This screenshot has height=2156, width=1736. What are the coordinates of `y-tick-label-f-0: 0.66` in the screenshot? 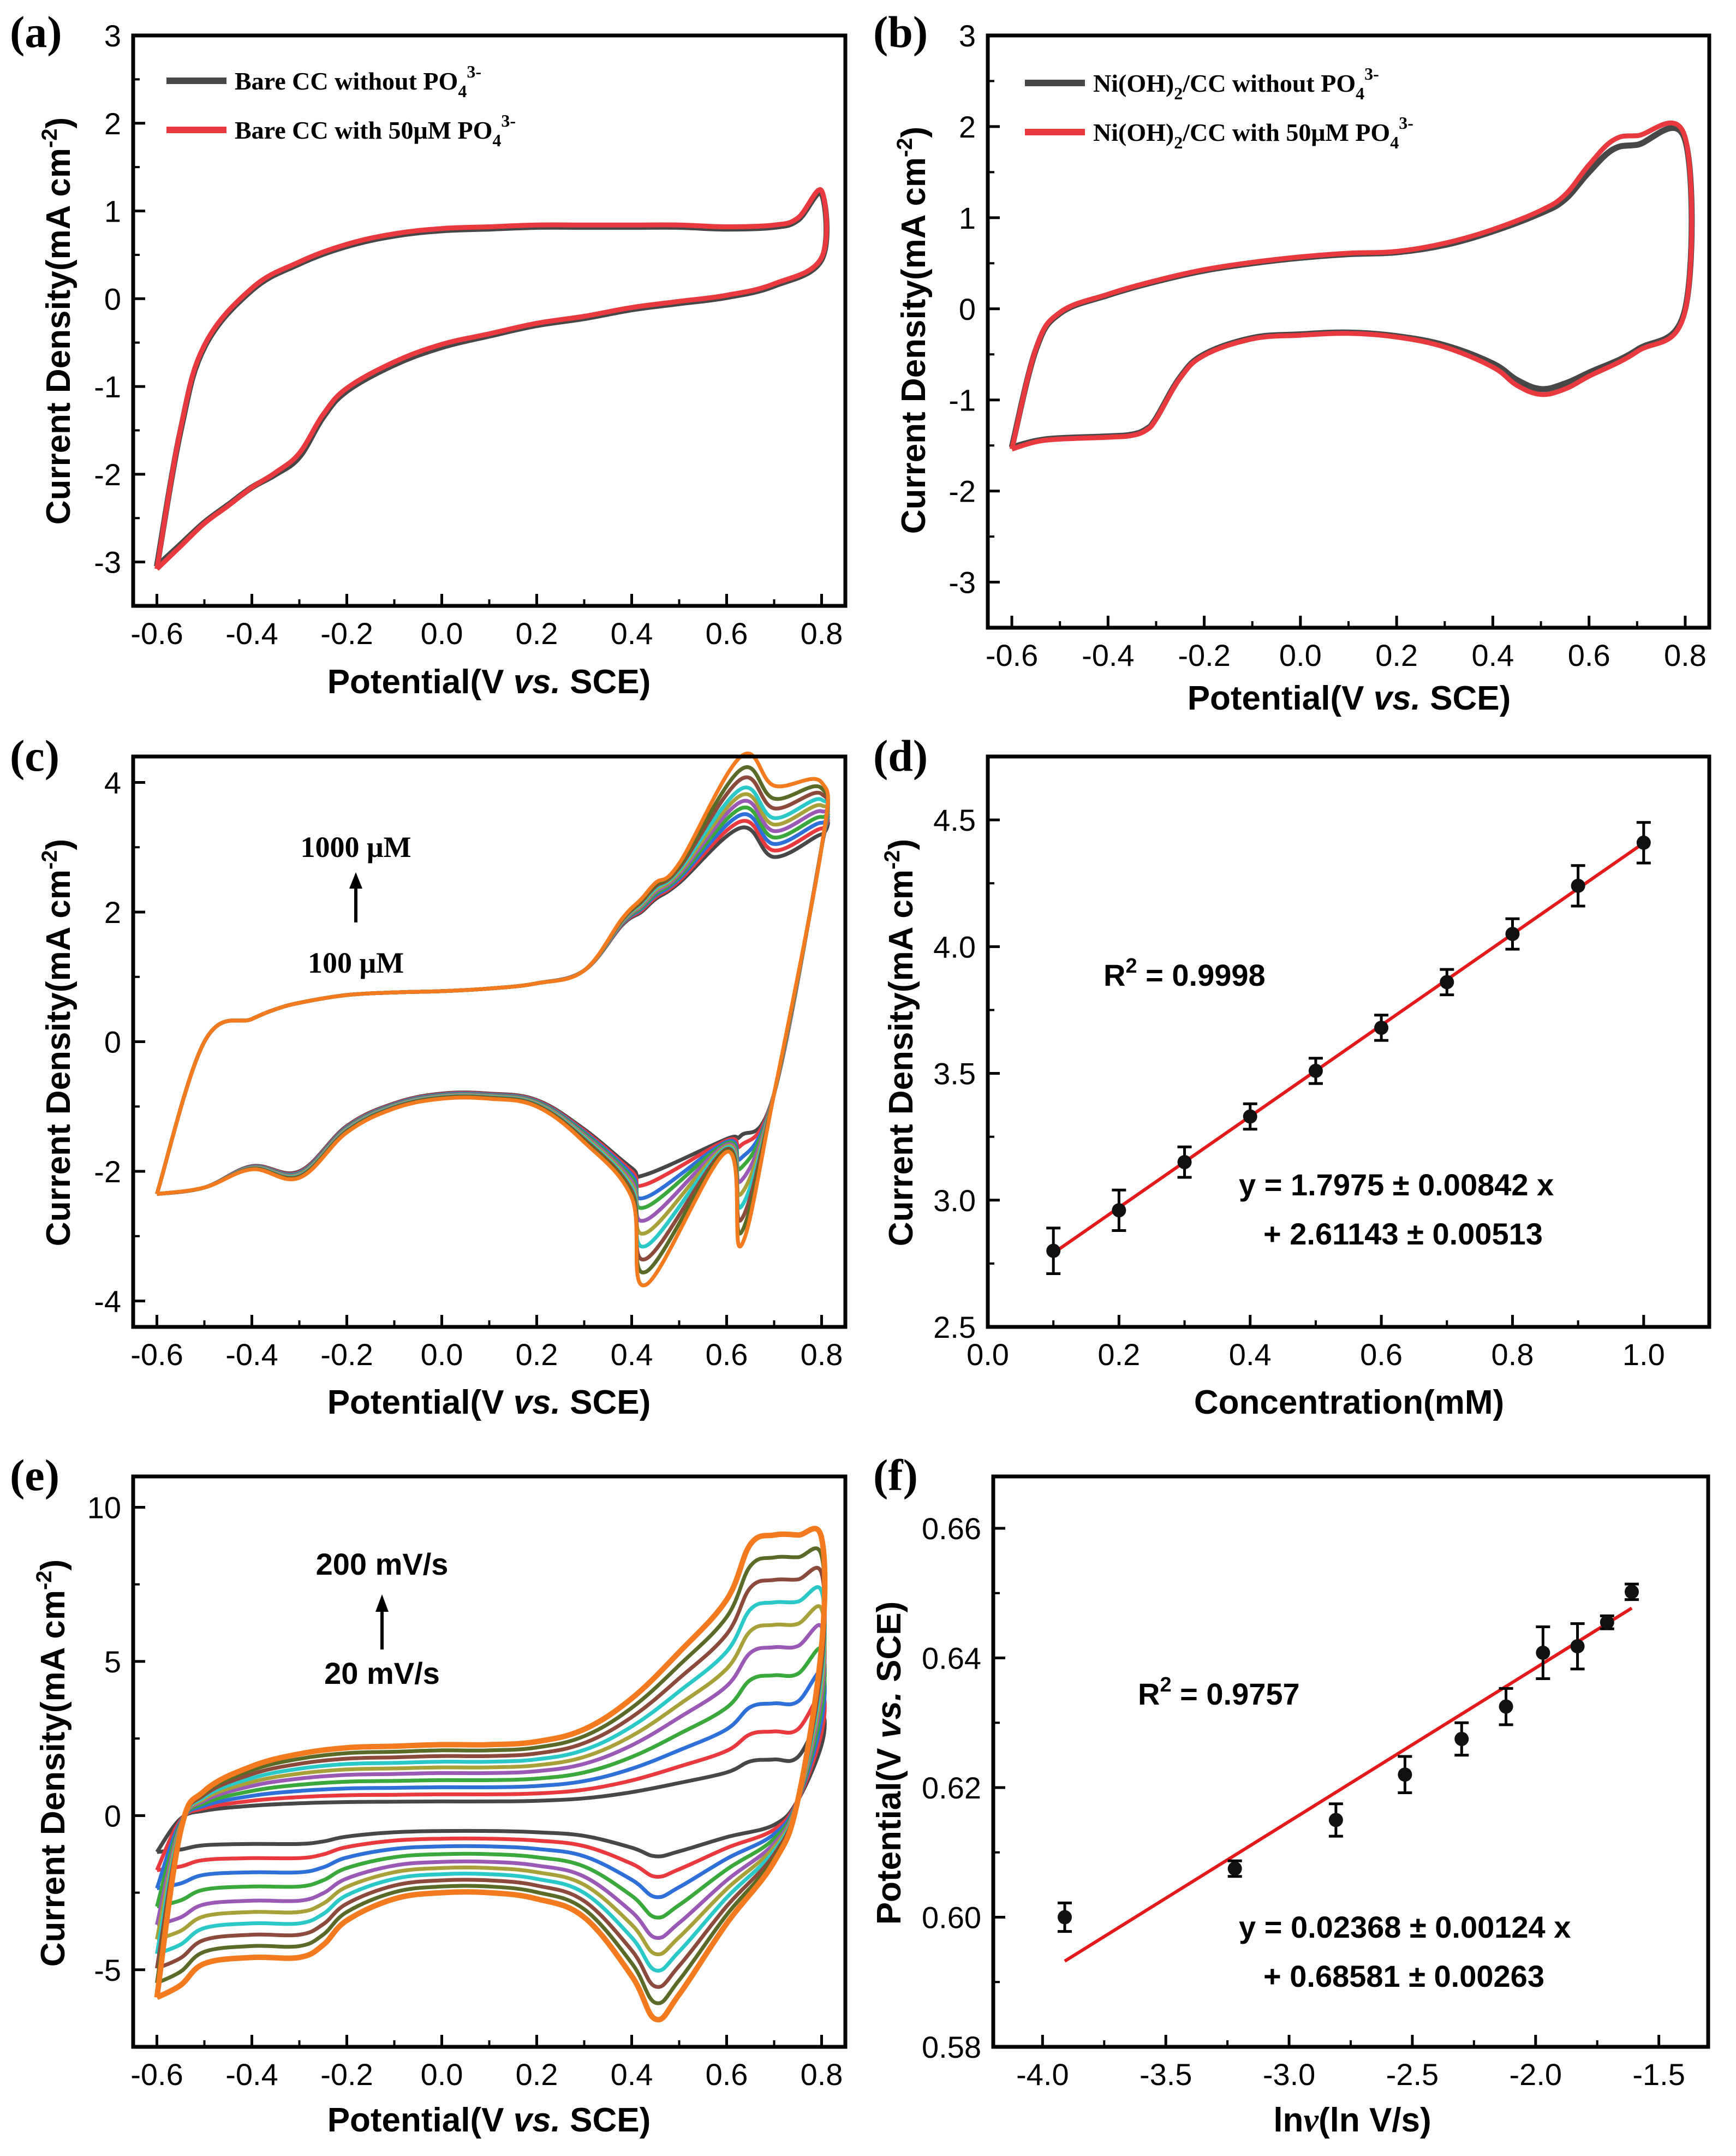 It's located at (951, 1528).